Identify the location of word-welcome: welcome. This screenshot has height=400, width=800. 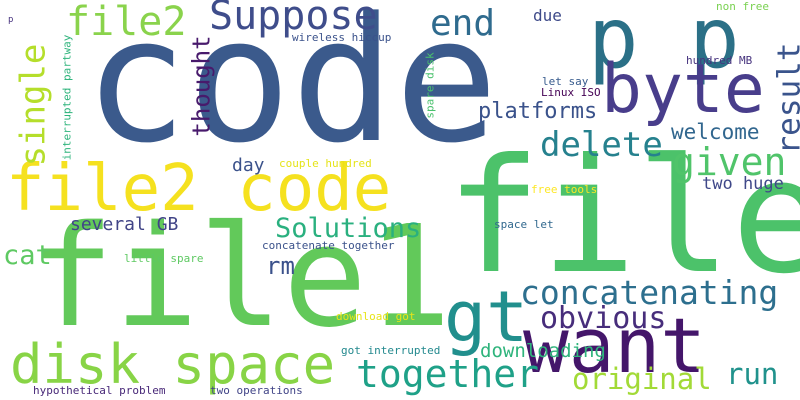
(715, 132).